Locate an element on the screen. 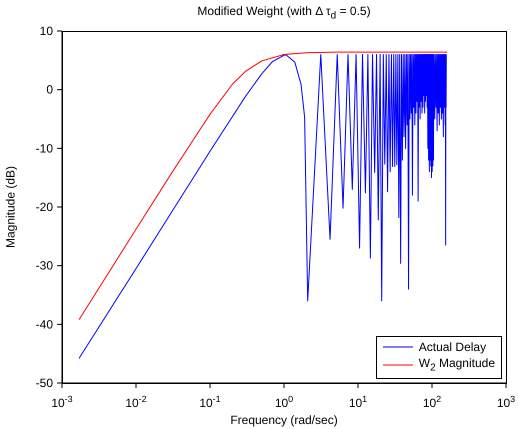 Image resolution: width=518 pixels, height=429 pixels. legend-label: Actual Delay is located at coordinates (452, 346).